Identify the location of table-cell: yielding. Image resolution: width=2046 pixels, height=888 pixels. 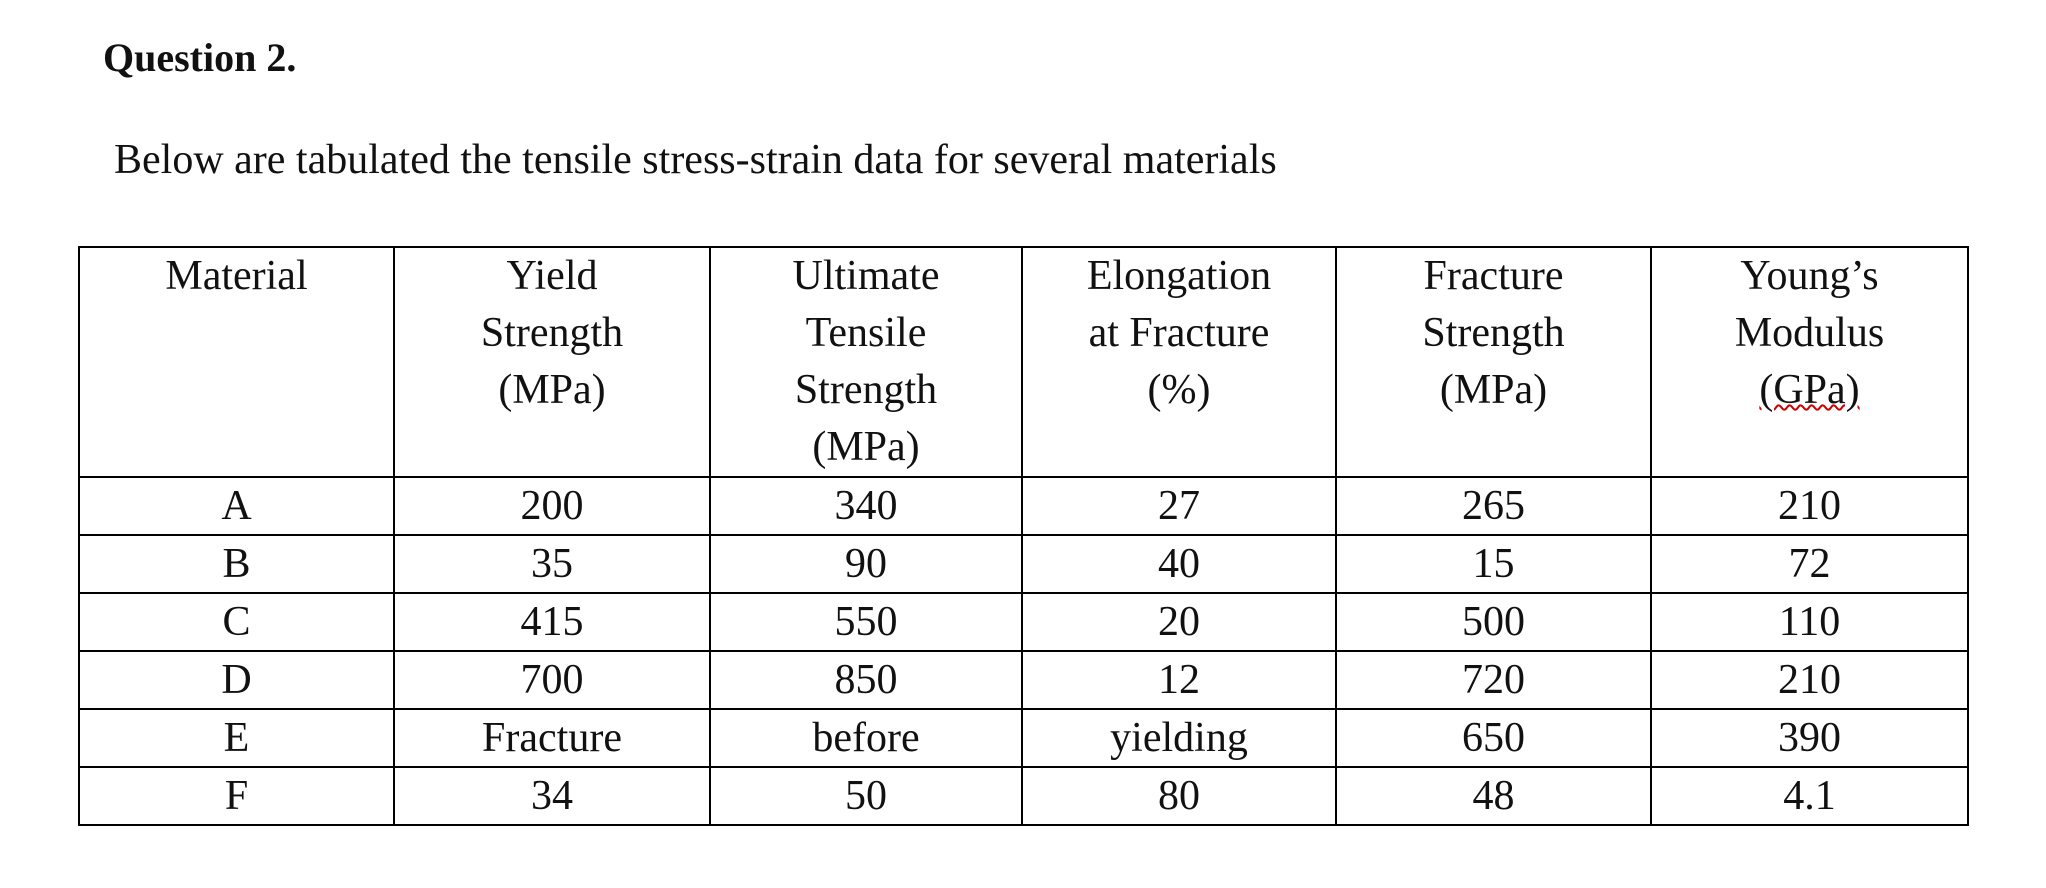
(1179, 738).